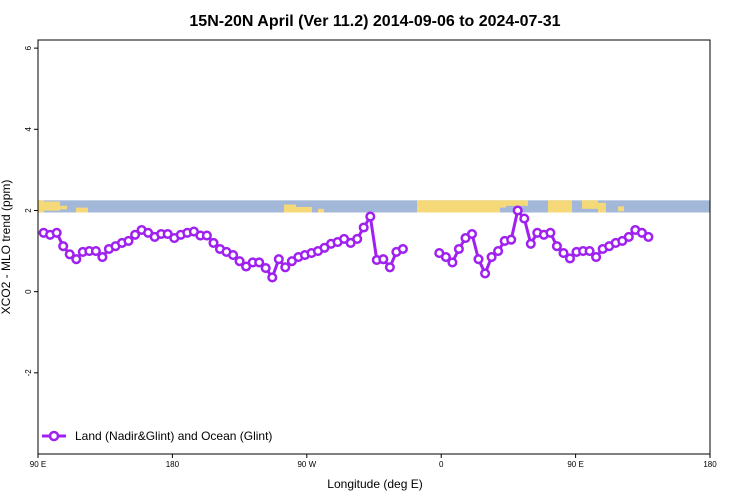  What do you see at coordinates (28, 47) in the screenshot?
I see `y-tick-label: 6` at bounding box center [28, 47].